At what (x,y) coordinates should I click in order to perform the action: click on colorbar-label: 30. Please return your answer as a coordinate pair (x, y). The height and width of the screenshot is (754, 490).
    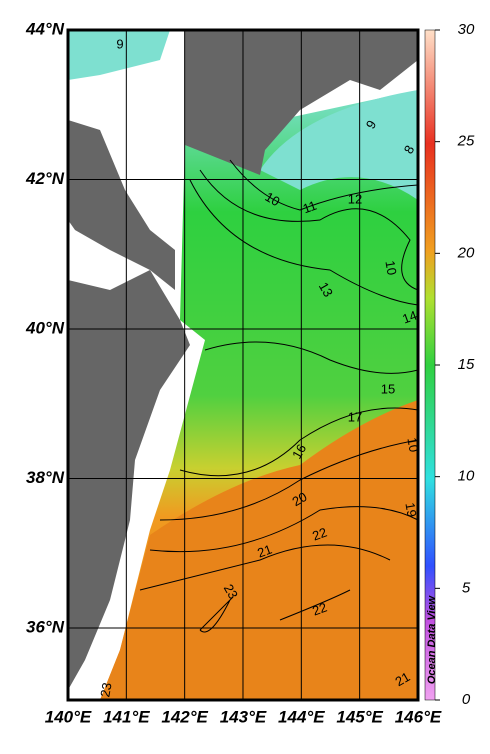
    Looking at the image, I should click on (466, 29).